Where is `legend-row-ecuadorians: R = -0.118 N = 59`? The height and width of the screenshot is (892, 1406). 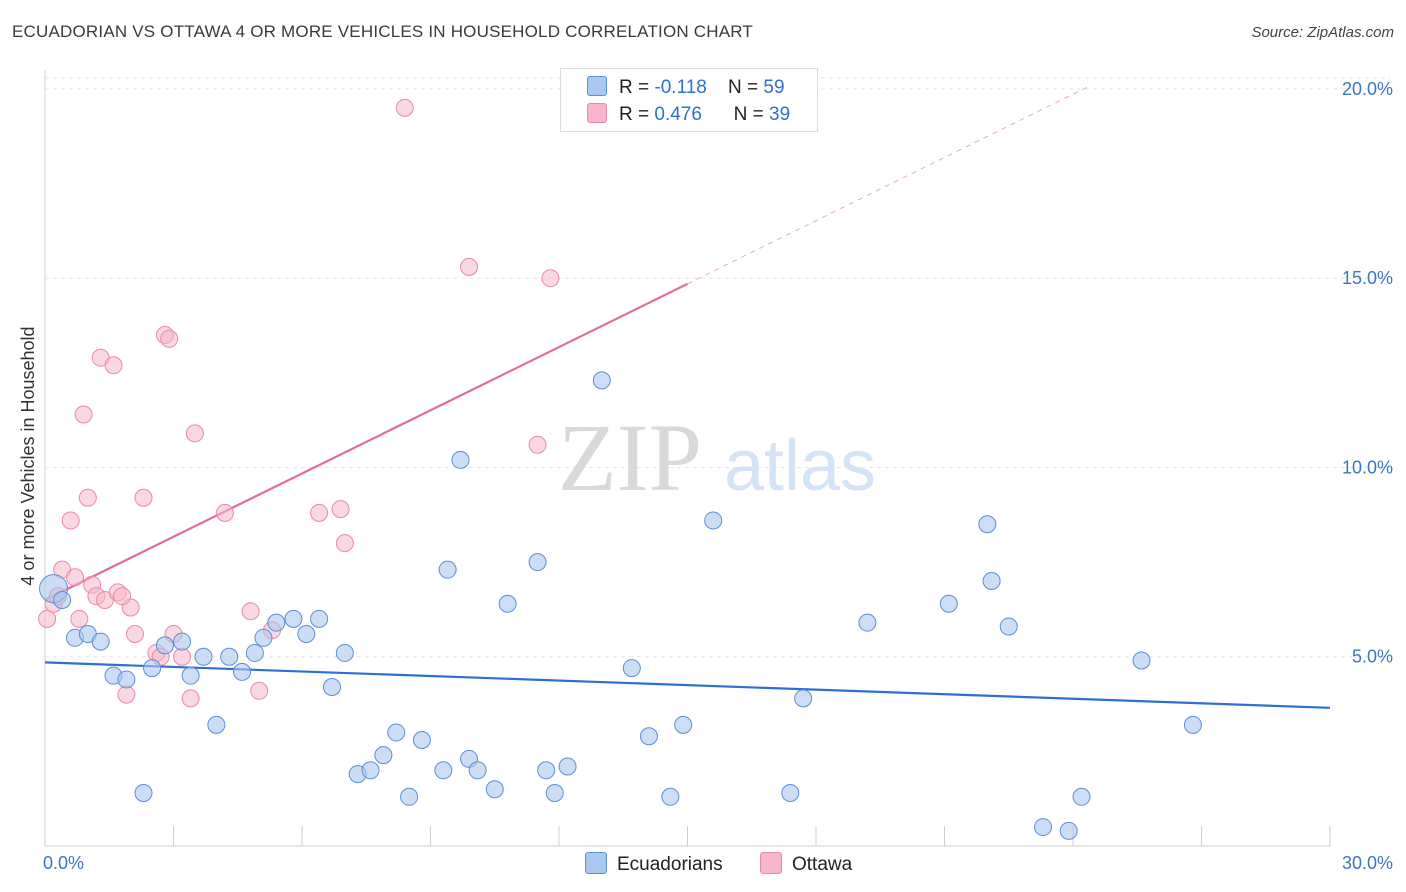
legend-row-ecuadorians: R = -0.118 N = 59 is located at coordinates (686, 88).